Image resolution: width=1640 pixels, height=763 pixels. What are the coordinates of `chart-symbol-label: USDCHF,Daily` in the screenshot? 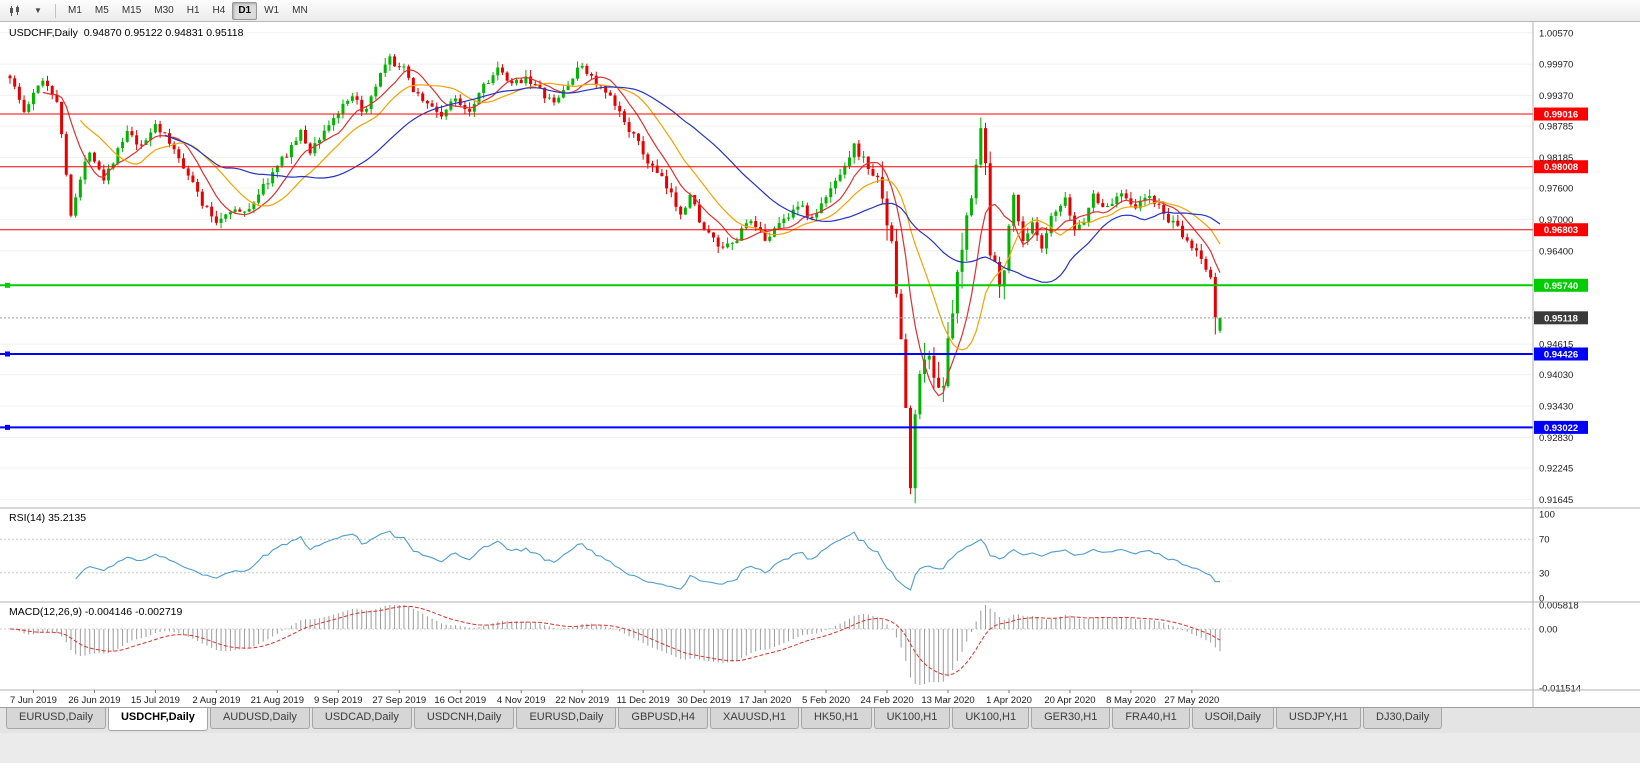 It's located at (43, 33).